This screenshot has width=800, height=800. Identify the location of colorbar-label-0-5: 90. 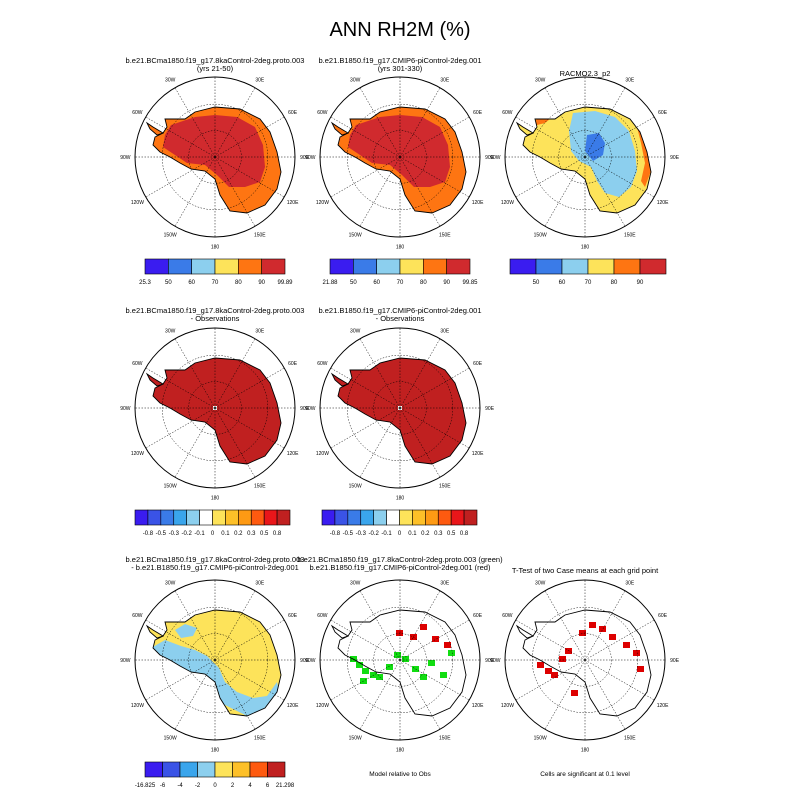
(261, 283).